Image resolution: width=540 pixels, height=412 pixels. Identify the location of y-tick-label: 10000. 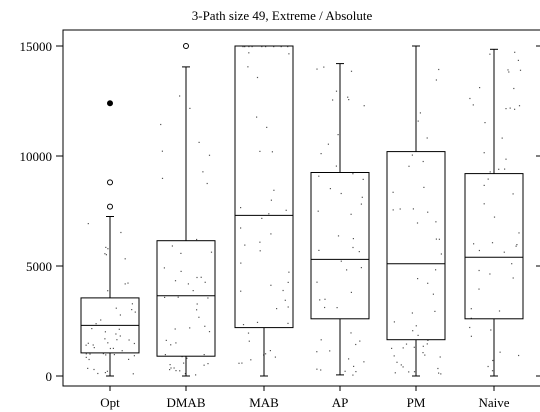
(36, 156).